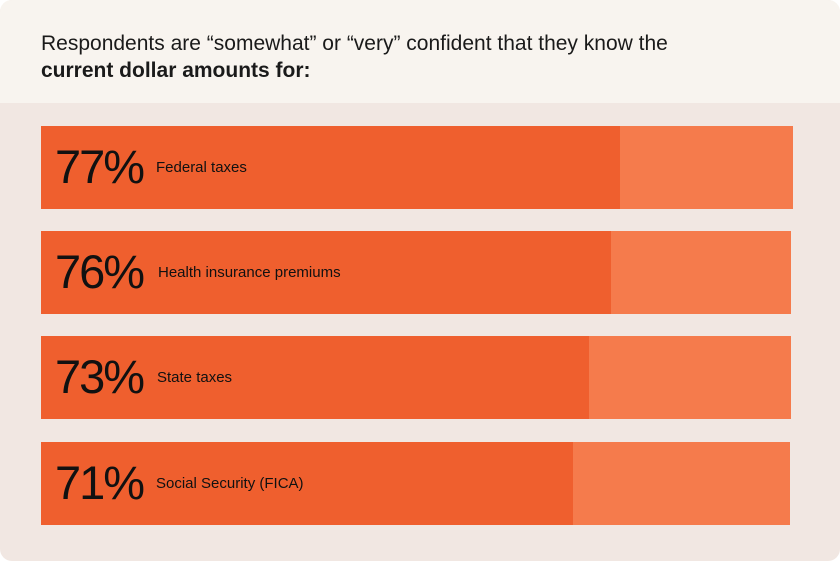  What do you see at coordinates (201, 167) in the screenshot?
I see `bar-category-label: Federal taxes` at bounding box center [201, 167].